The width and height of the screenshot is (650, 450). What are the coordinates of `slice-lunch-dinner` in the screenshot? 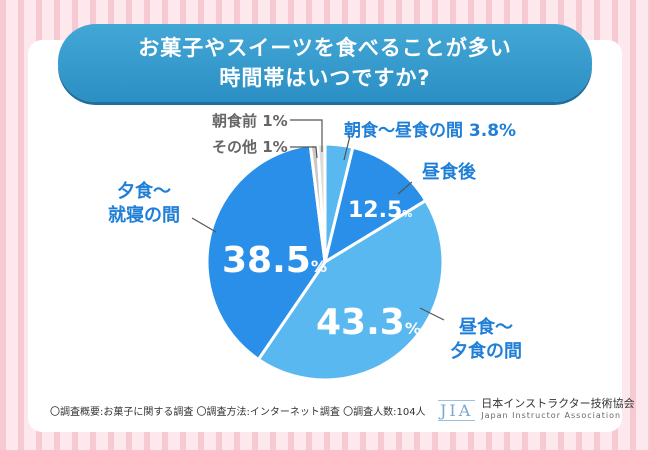 It's located at (350, 290).